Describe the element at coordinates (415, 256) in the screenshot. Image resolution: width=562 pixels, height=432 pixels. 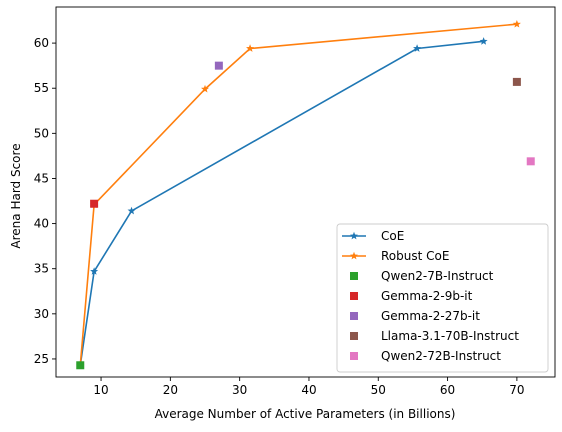
I see `legend-label: Robust CoE` at that location.